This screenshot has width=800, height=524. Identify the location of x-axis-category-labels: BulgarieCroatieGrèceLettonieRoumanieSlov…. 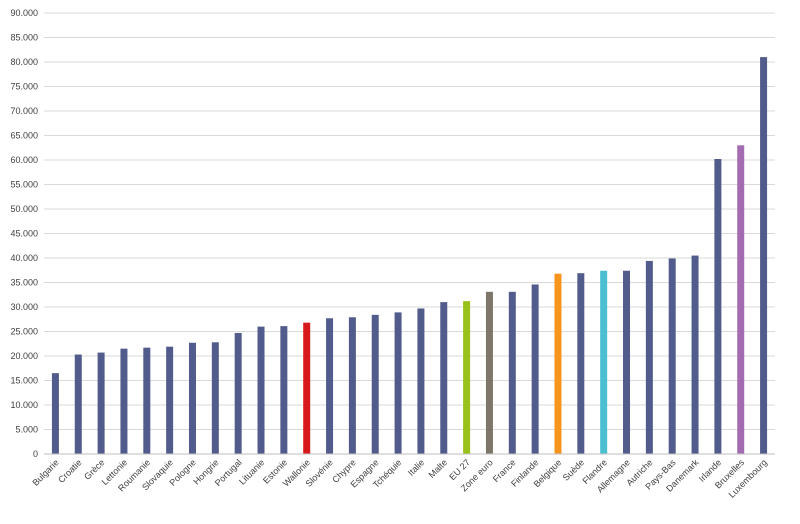
(399, 478).